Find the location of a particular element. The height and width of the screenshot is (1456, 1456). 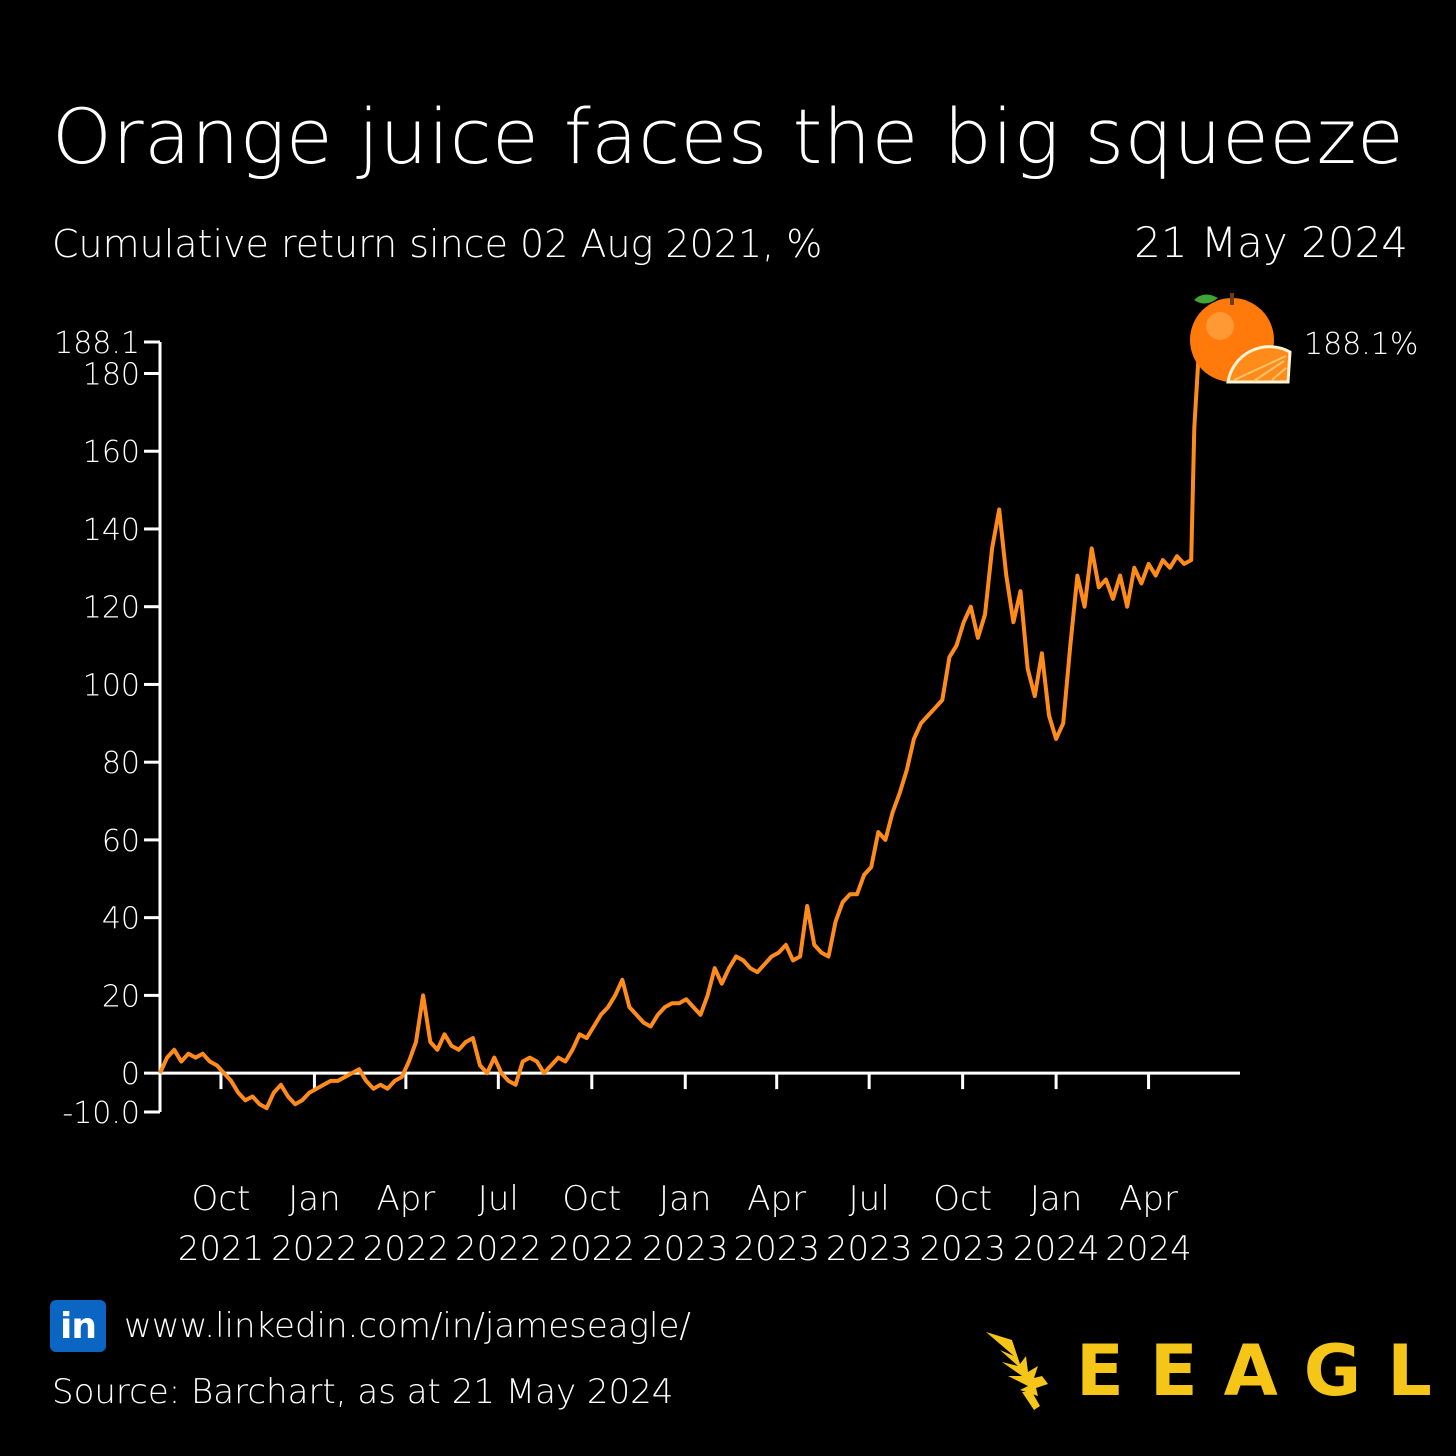

as-of-date: 21 May 2024 is located at coordinates (1271, 242).